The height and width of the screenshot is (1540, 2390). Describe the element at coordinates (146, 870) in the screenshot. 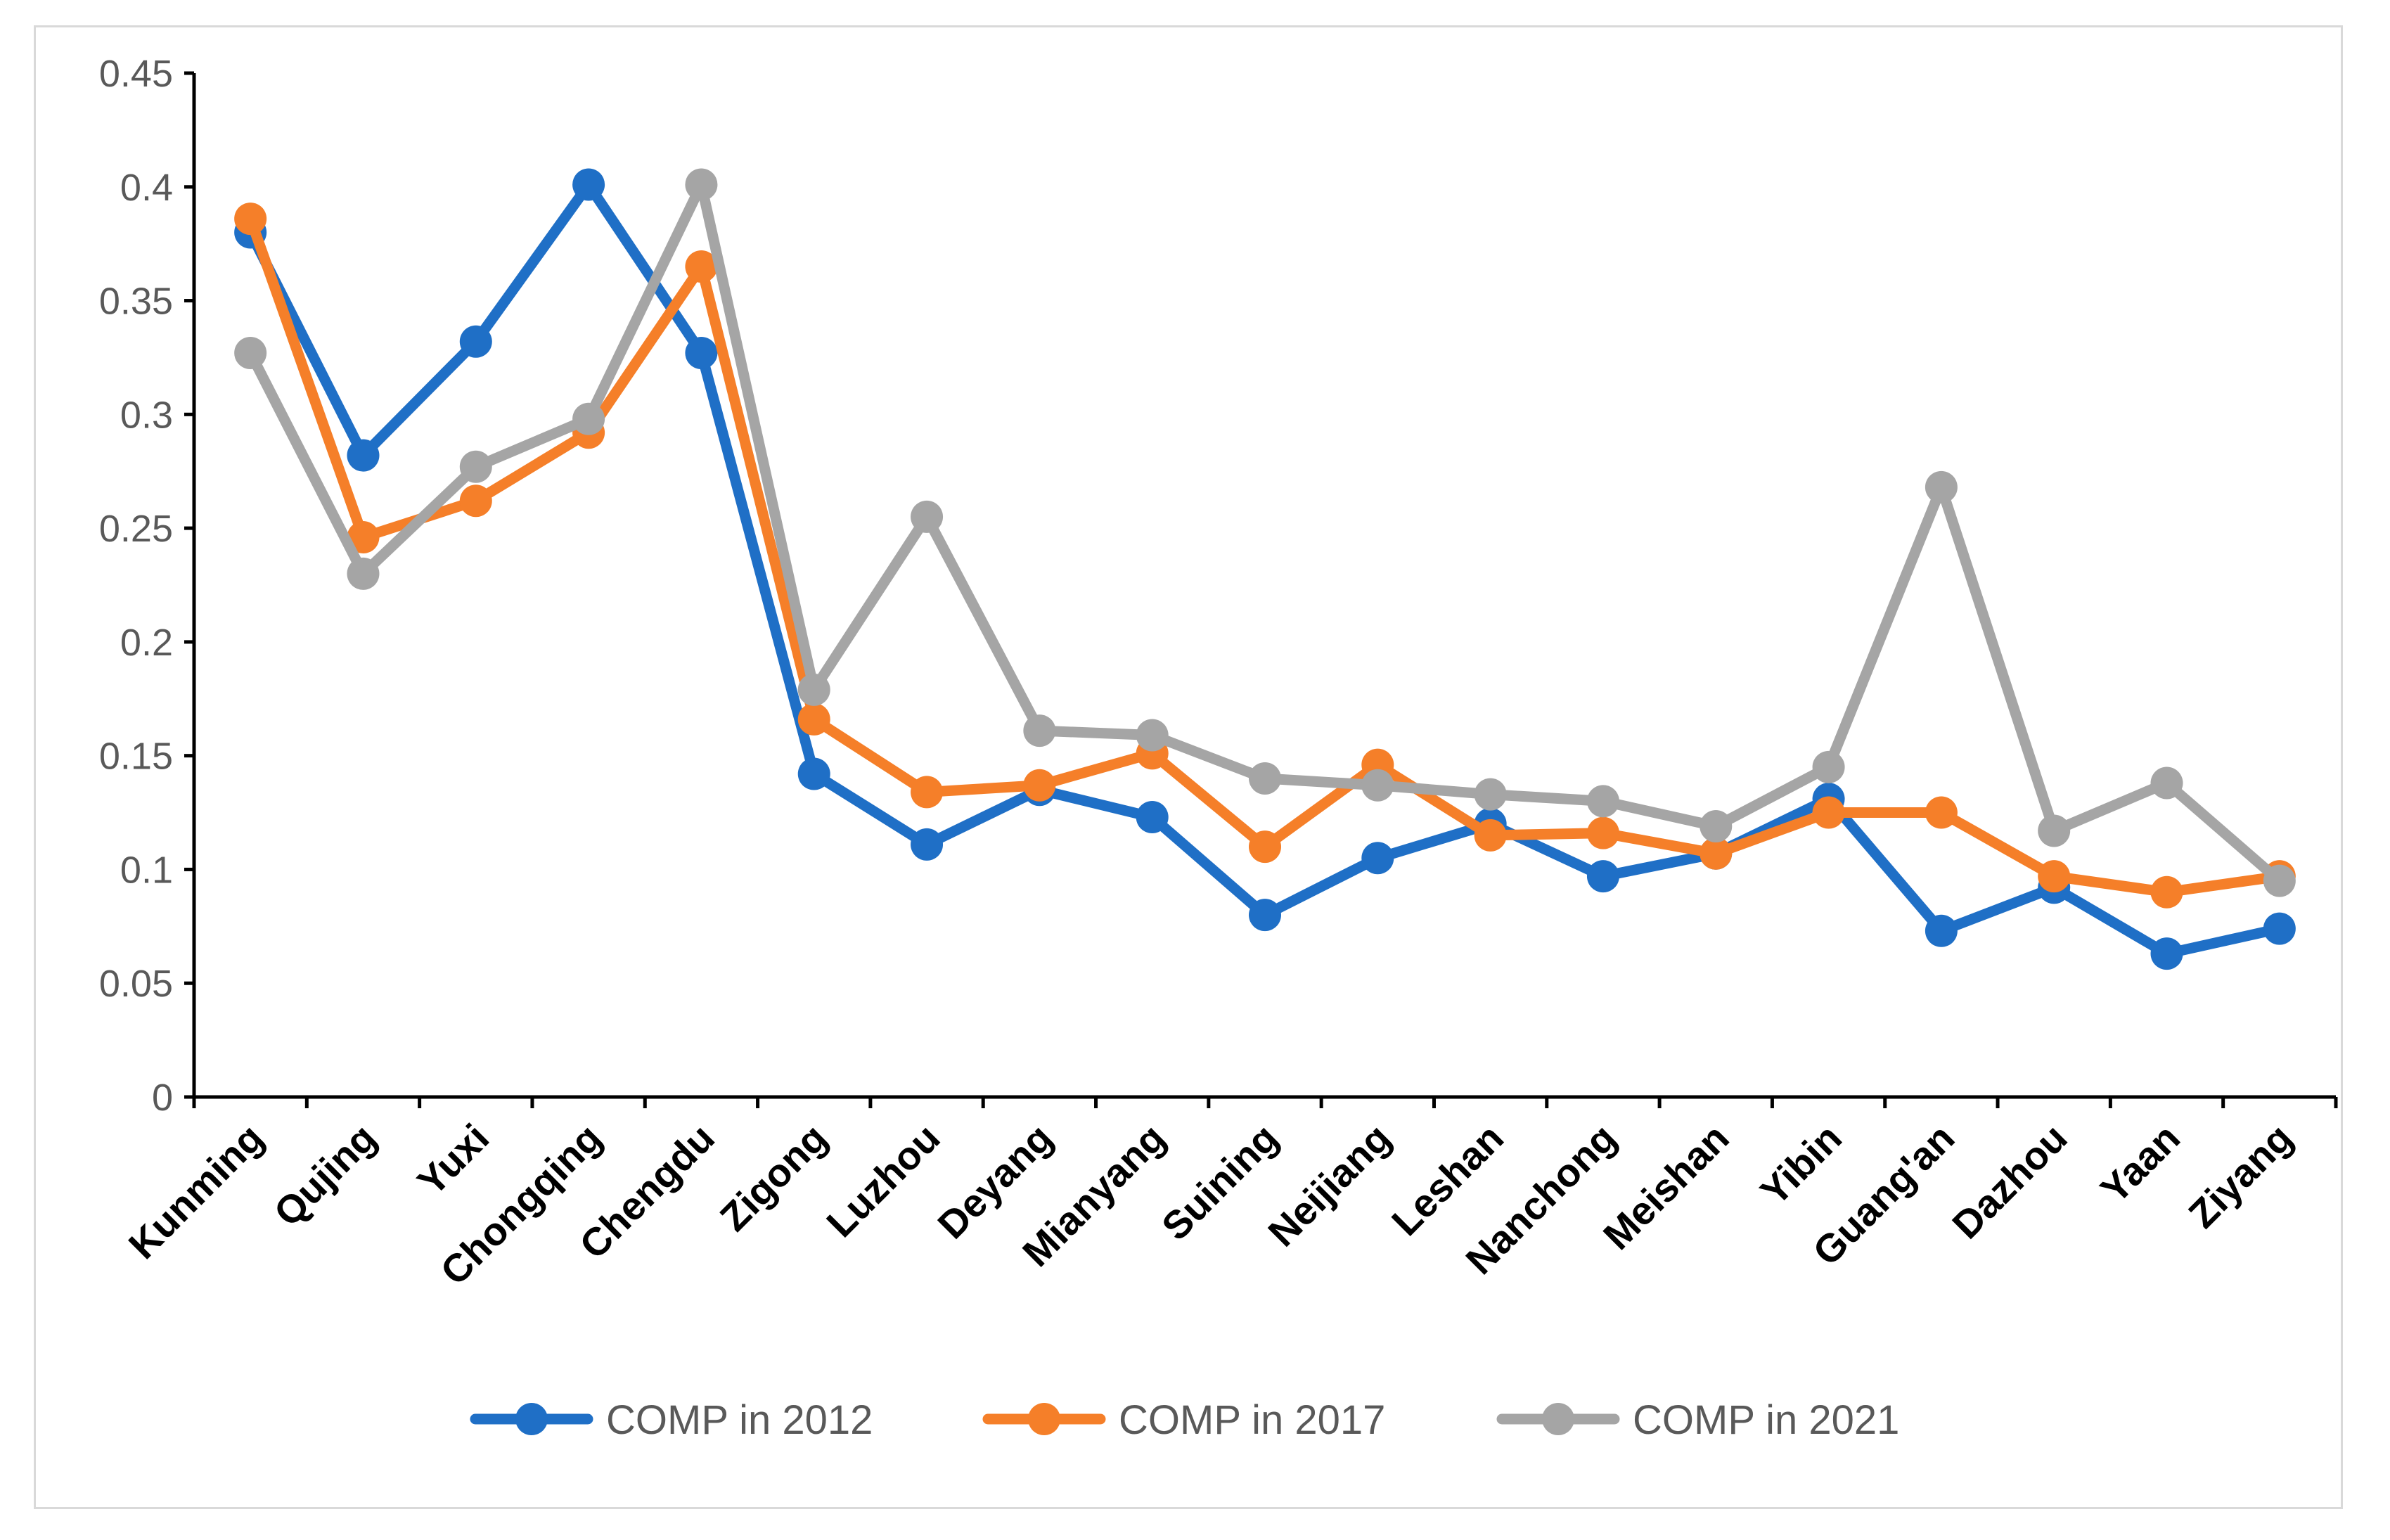

I see `y-tick-label: 0.1` at that location.